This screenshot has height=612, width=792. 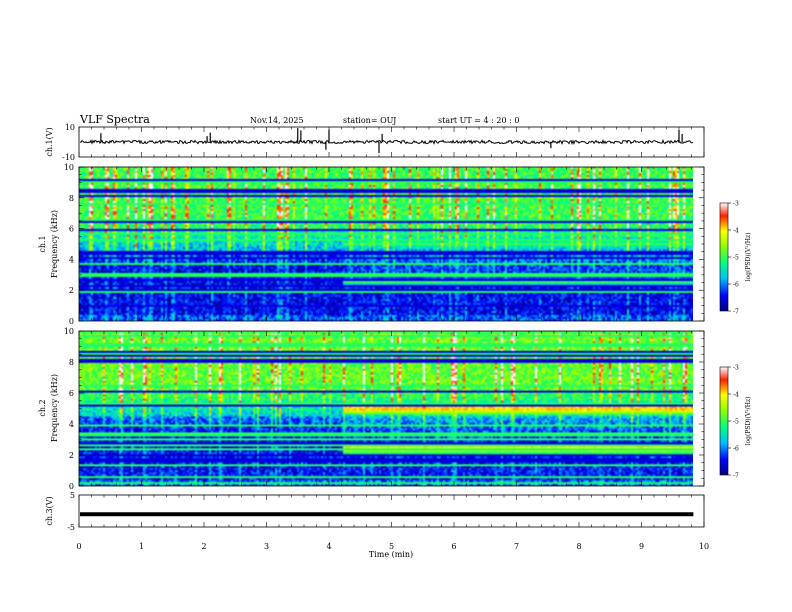 I want to click on x-tick-label: 6, so click(x=453, y=546).